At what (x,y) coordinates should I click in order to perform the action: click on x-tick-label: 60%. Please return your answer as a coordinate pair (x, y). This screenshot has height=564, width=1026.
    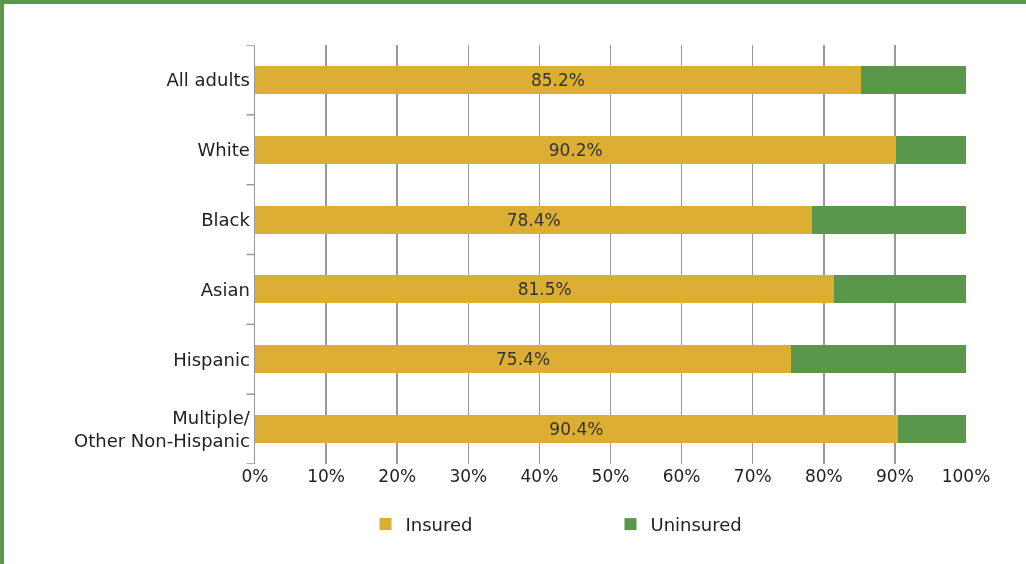
    Looking at the image, I should click on (681, 476).